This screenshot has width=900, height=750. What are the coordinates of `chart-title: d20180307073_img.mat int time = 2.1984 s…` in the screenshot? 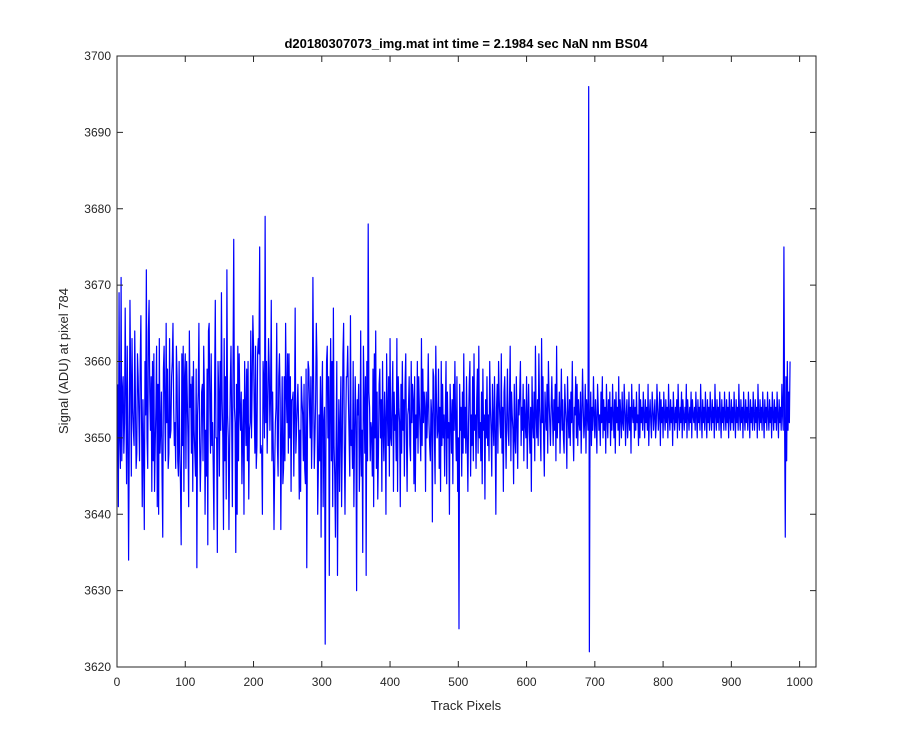 It's located at (466, 43).